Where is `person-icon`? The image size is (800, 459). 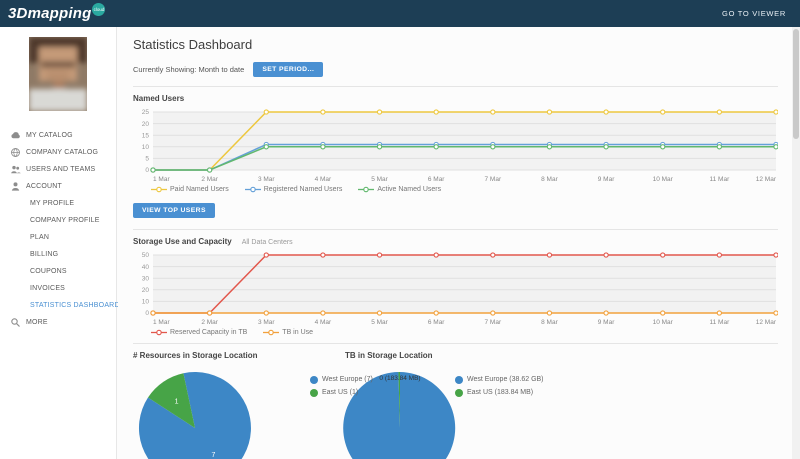 person-icon is located at coordinates (15, 186).